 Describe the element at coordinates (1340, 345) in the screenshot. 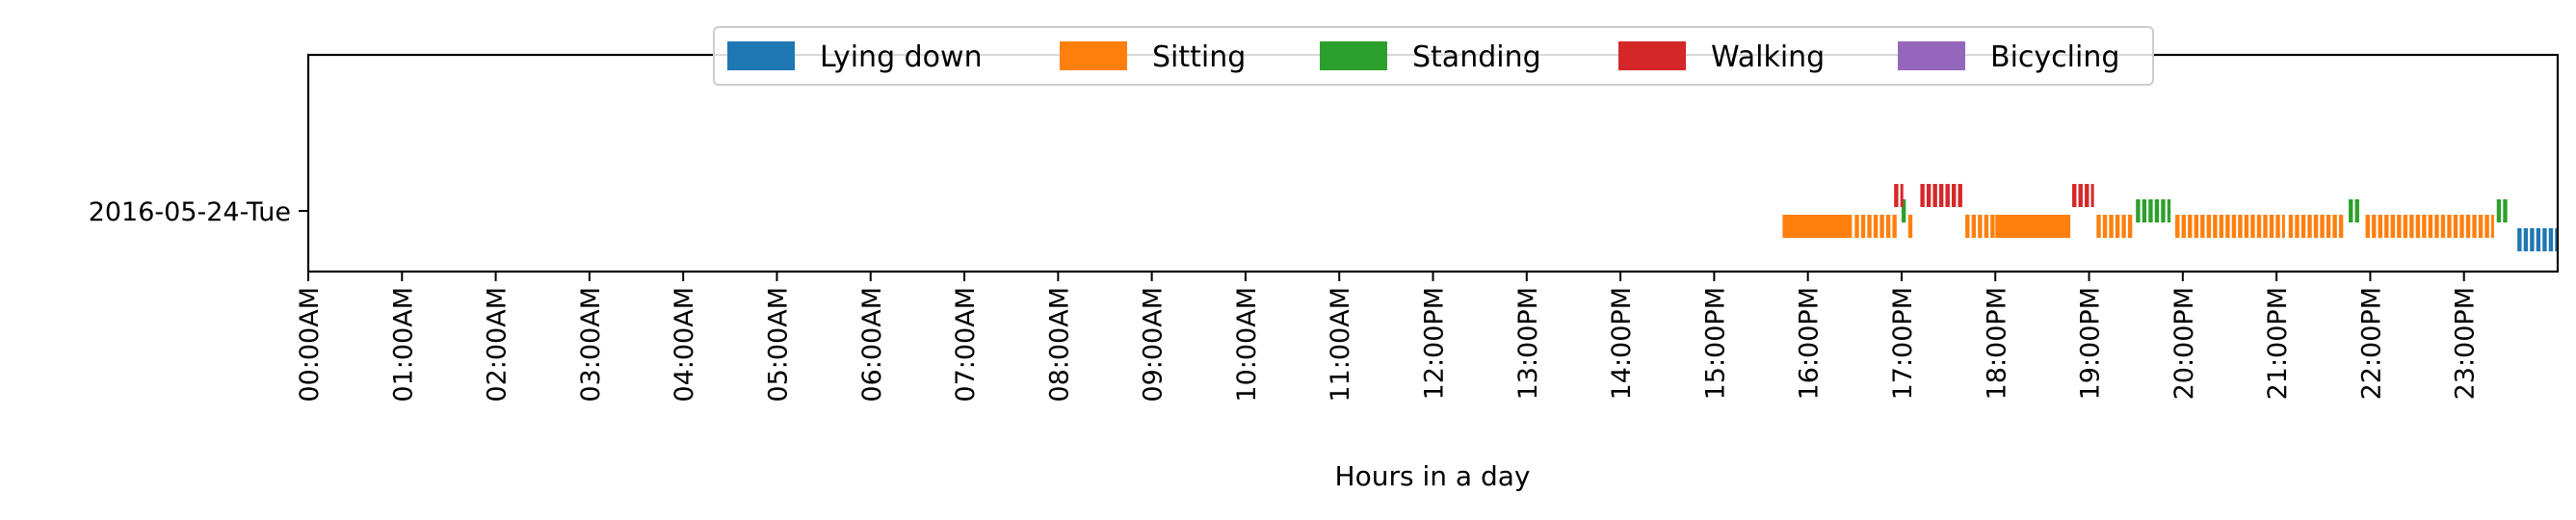

I see `x-tick-label: 11:00AM` at that location.